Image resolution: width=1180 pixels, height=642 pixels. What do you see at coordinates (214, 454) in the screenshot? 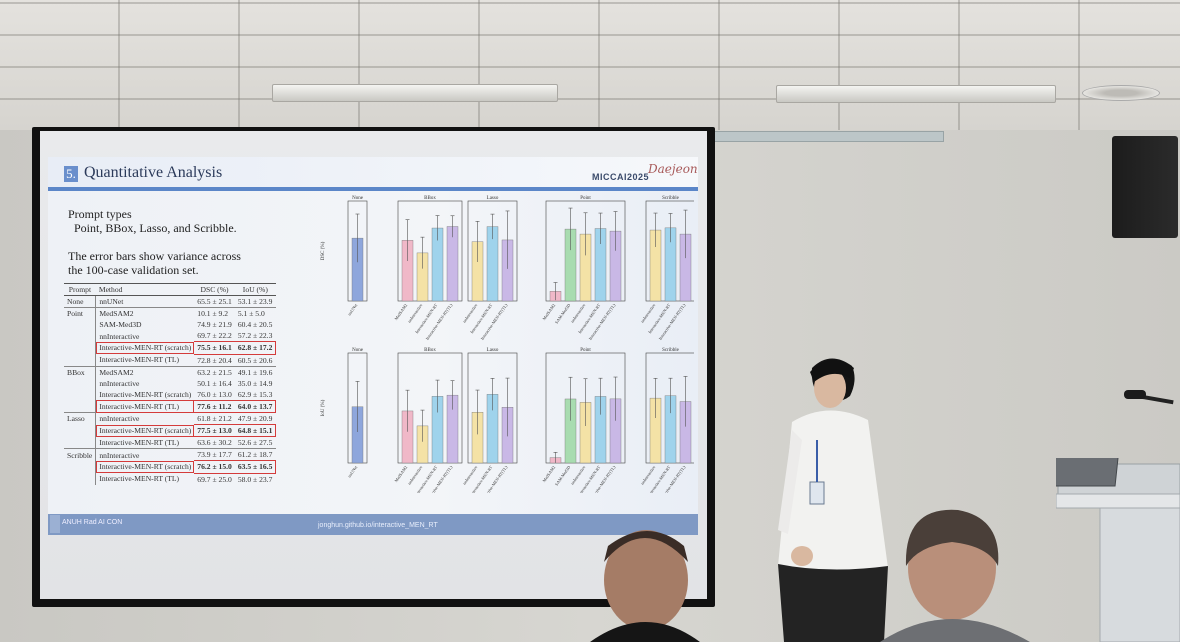
I see `dsc-cell: 73.9 ± 17.7` at bounding box center [214, 454].